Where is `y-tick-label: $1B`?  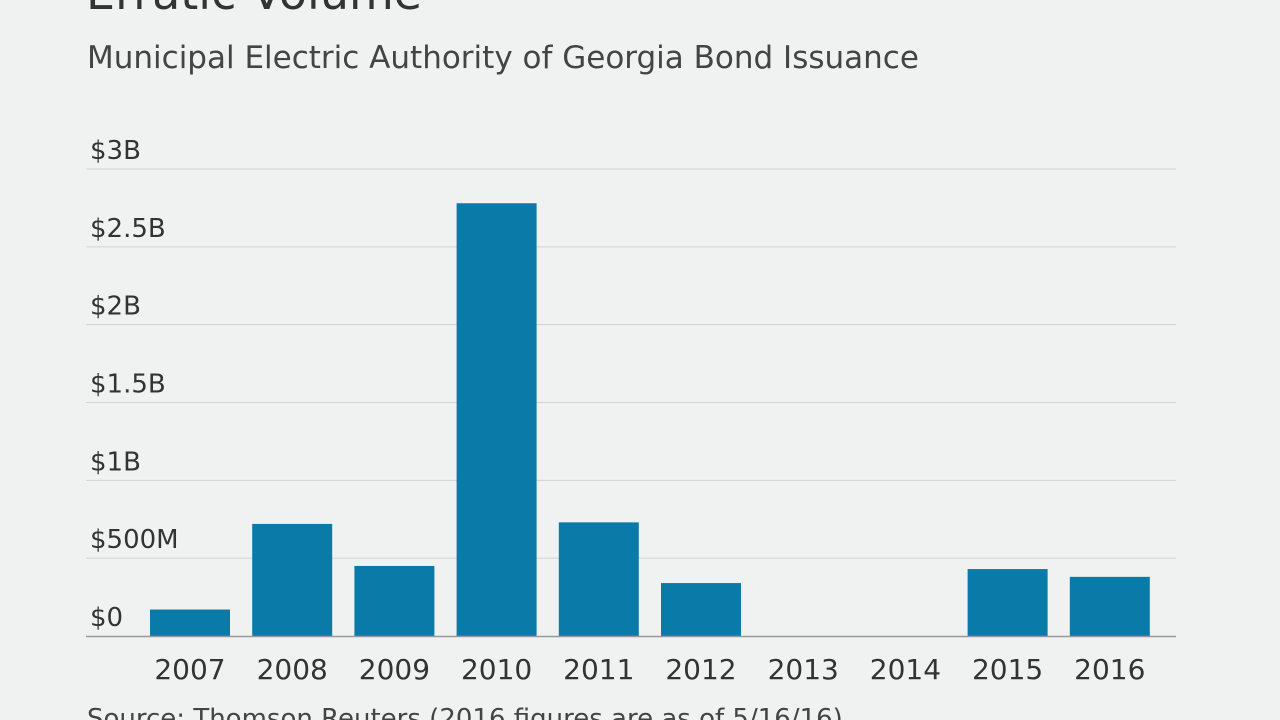 y-tick-label: $1B is located at coordinates (115, 462).